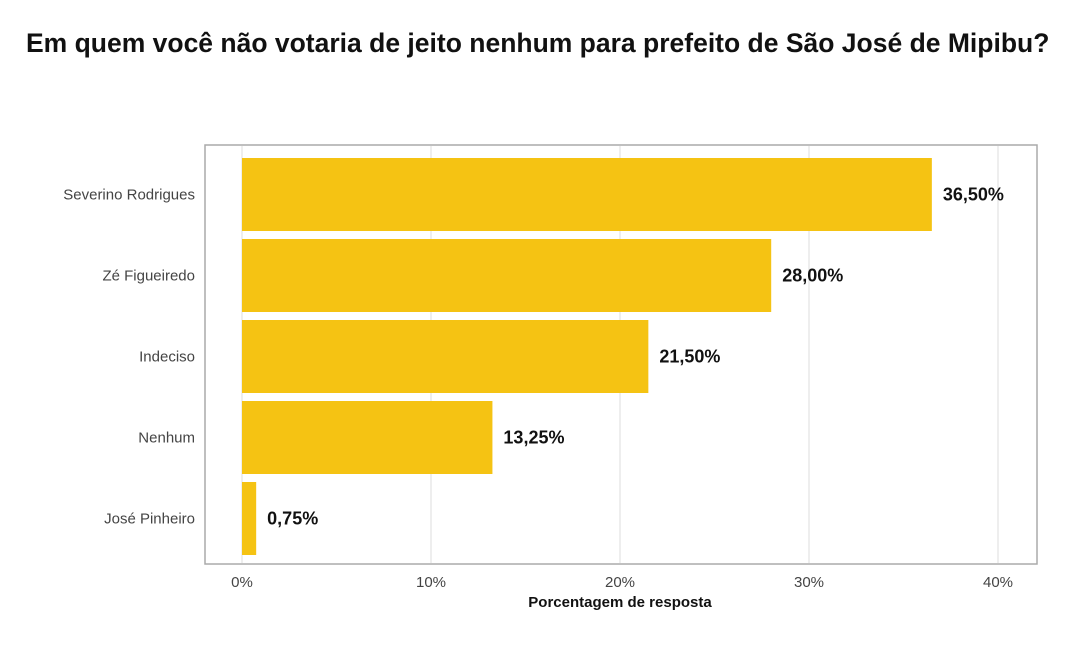 This screenshot has width=1080, height=653. I want to click on category-label: Zé Figueiredo, so click(148, 276).